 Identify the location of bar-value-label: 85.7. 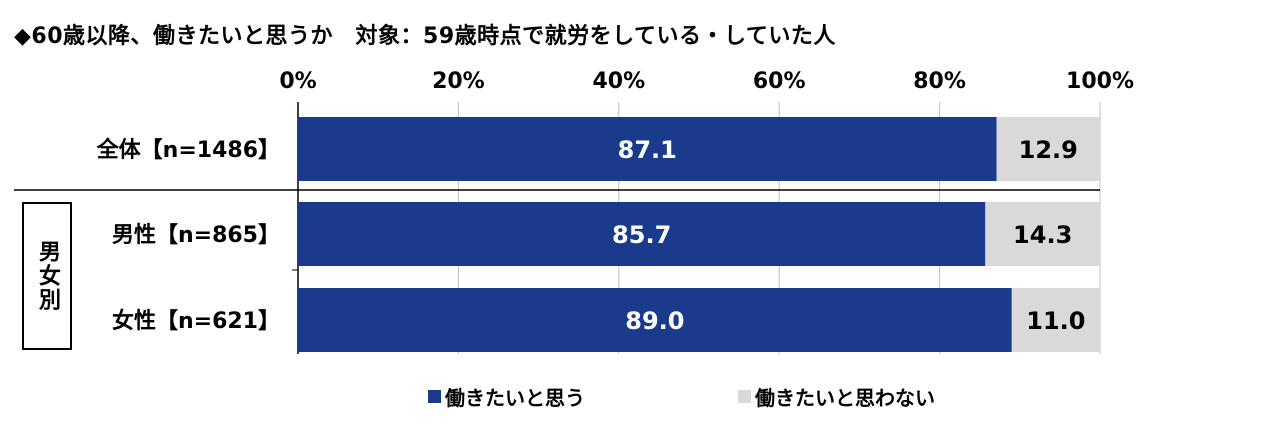
(641, 235).